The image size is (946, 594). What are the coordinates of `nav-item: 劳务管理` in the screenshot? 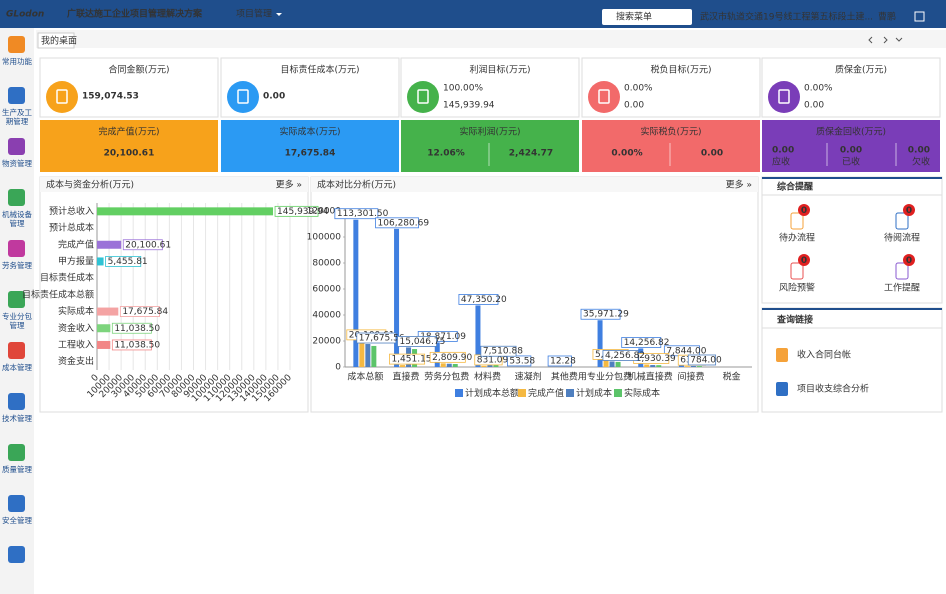 It's located at (17, 265).